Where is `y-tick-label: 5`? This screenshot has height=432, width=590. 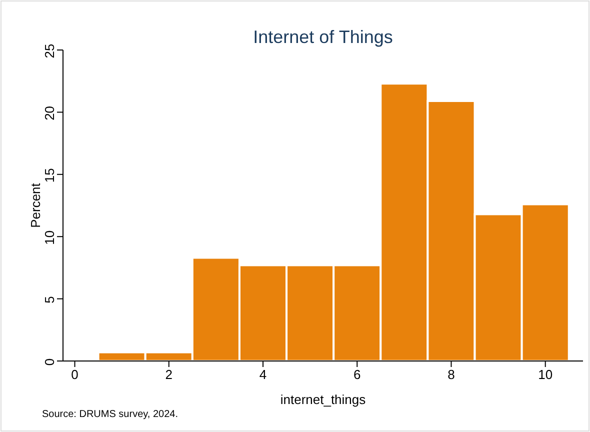
y-tick-label: 5 is located at coordinates (49, 300).